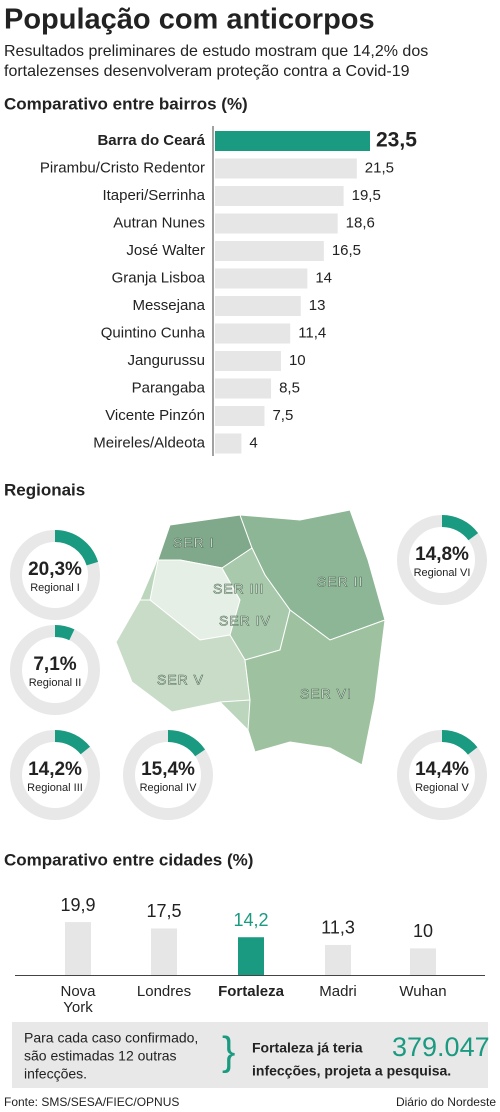 This screenshot has width=500, height=1112. What do you see at coordinates (44, 489) in the screenshot?
I see `section-title: Regionais` at bounding box center [44, 489].